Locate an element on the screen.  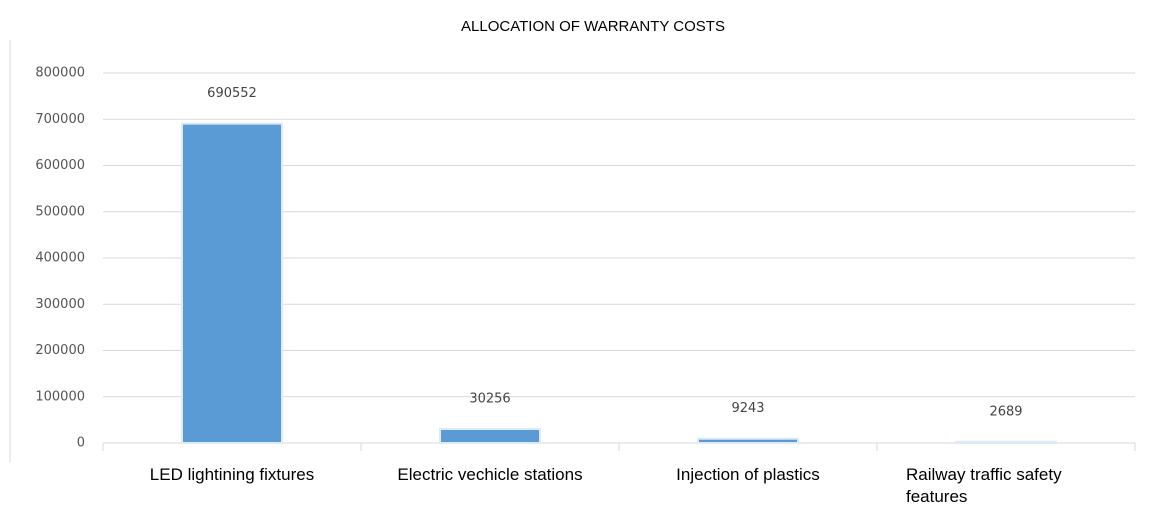
x-tick-text: LED lightining fixtures is located at coordinates (232, 474).